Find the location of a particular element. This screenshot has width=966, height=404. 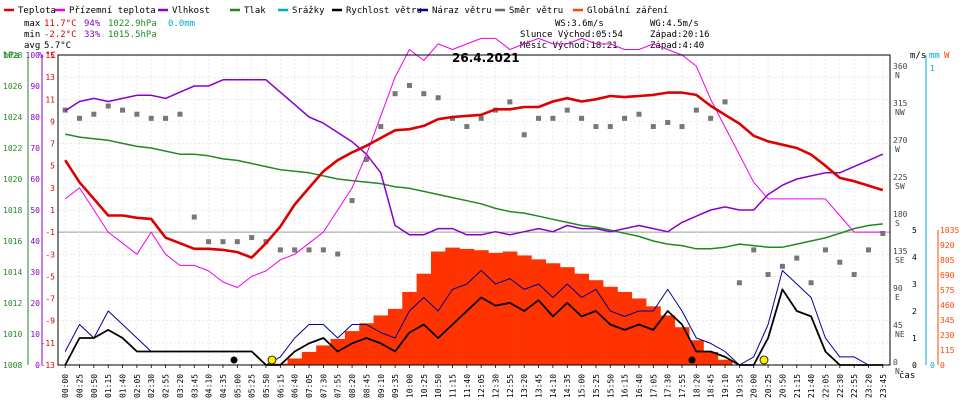

tick-degc-11: -7 is located at coordinates (50, 299).